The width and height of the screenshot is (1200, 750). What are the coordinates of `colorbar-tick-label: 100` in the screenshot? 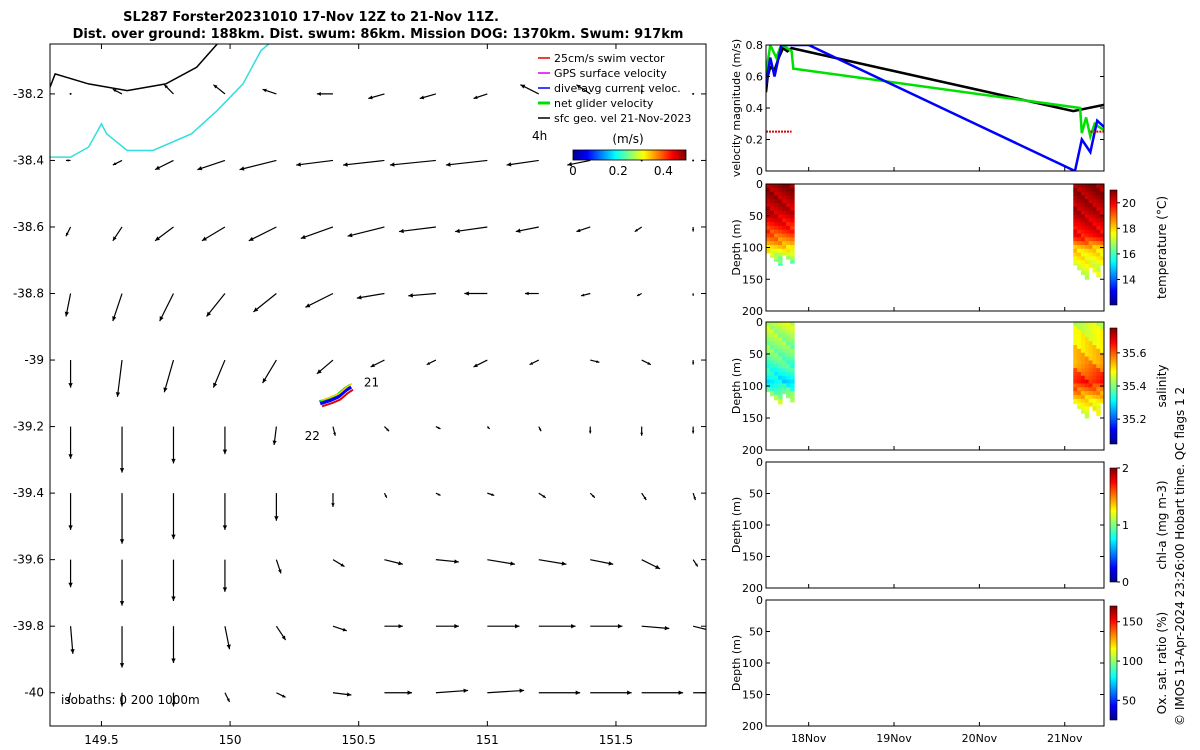 It's located at (1132, 661).